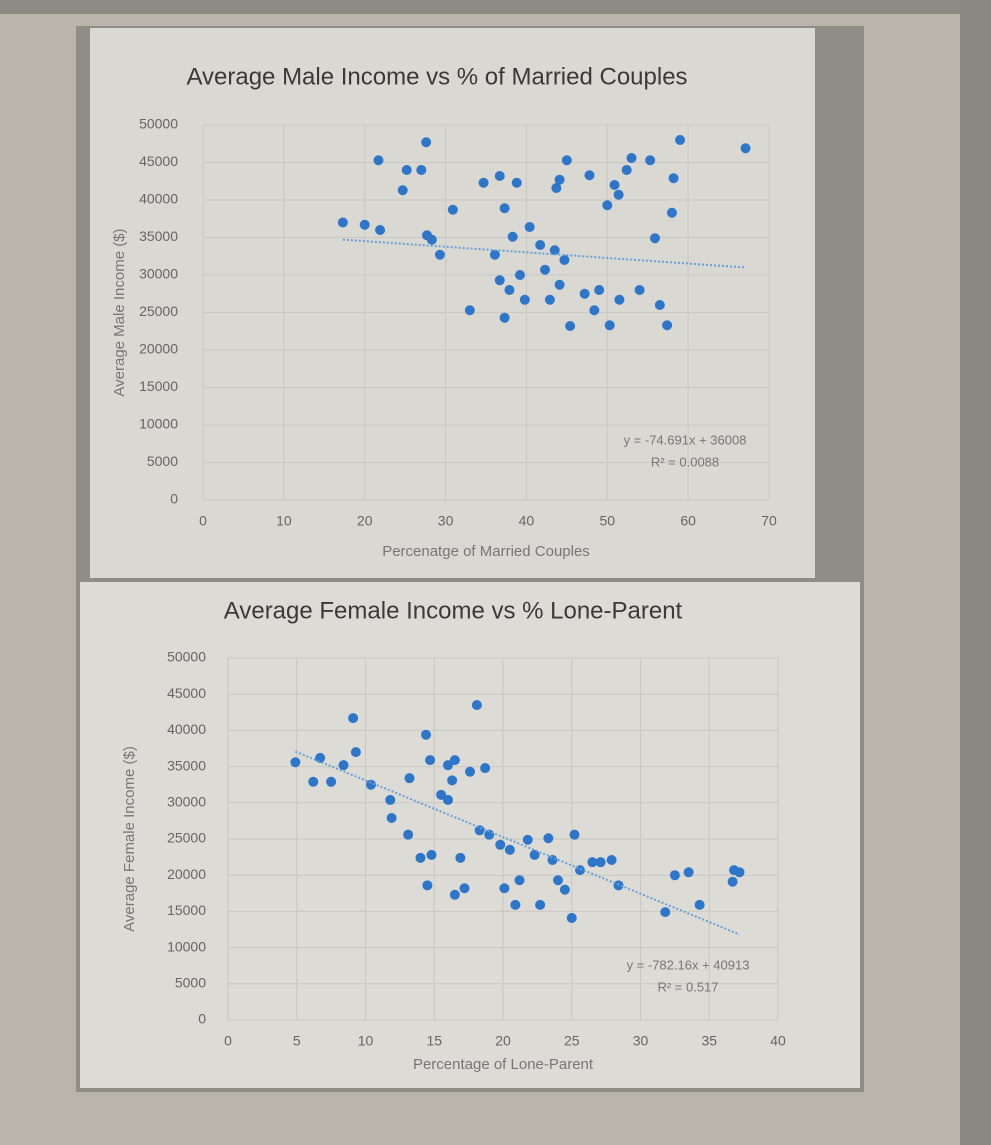 This screenshot has height=1145, width=991. What do you see at coordinates (203, 521) in the screenshot?
I see `x-tick-label: 0` at bounding box center [203, 521].